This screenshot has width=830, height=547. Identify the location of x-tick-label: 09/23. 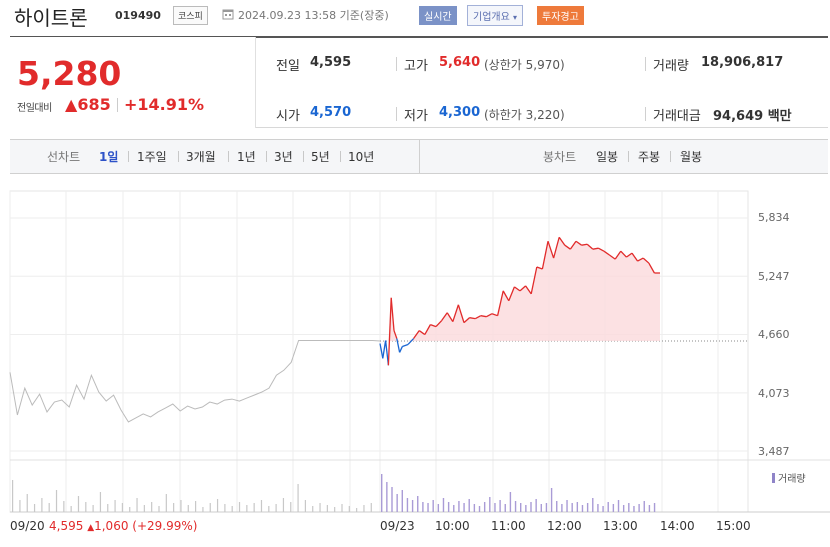
(397, 526).